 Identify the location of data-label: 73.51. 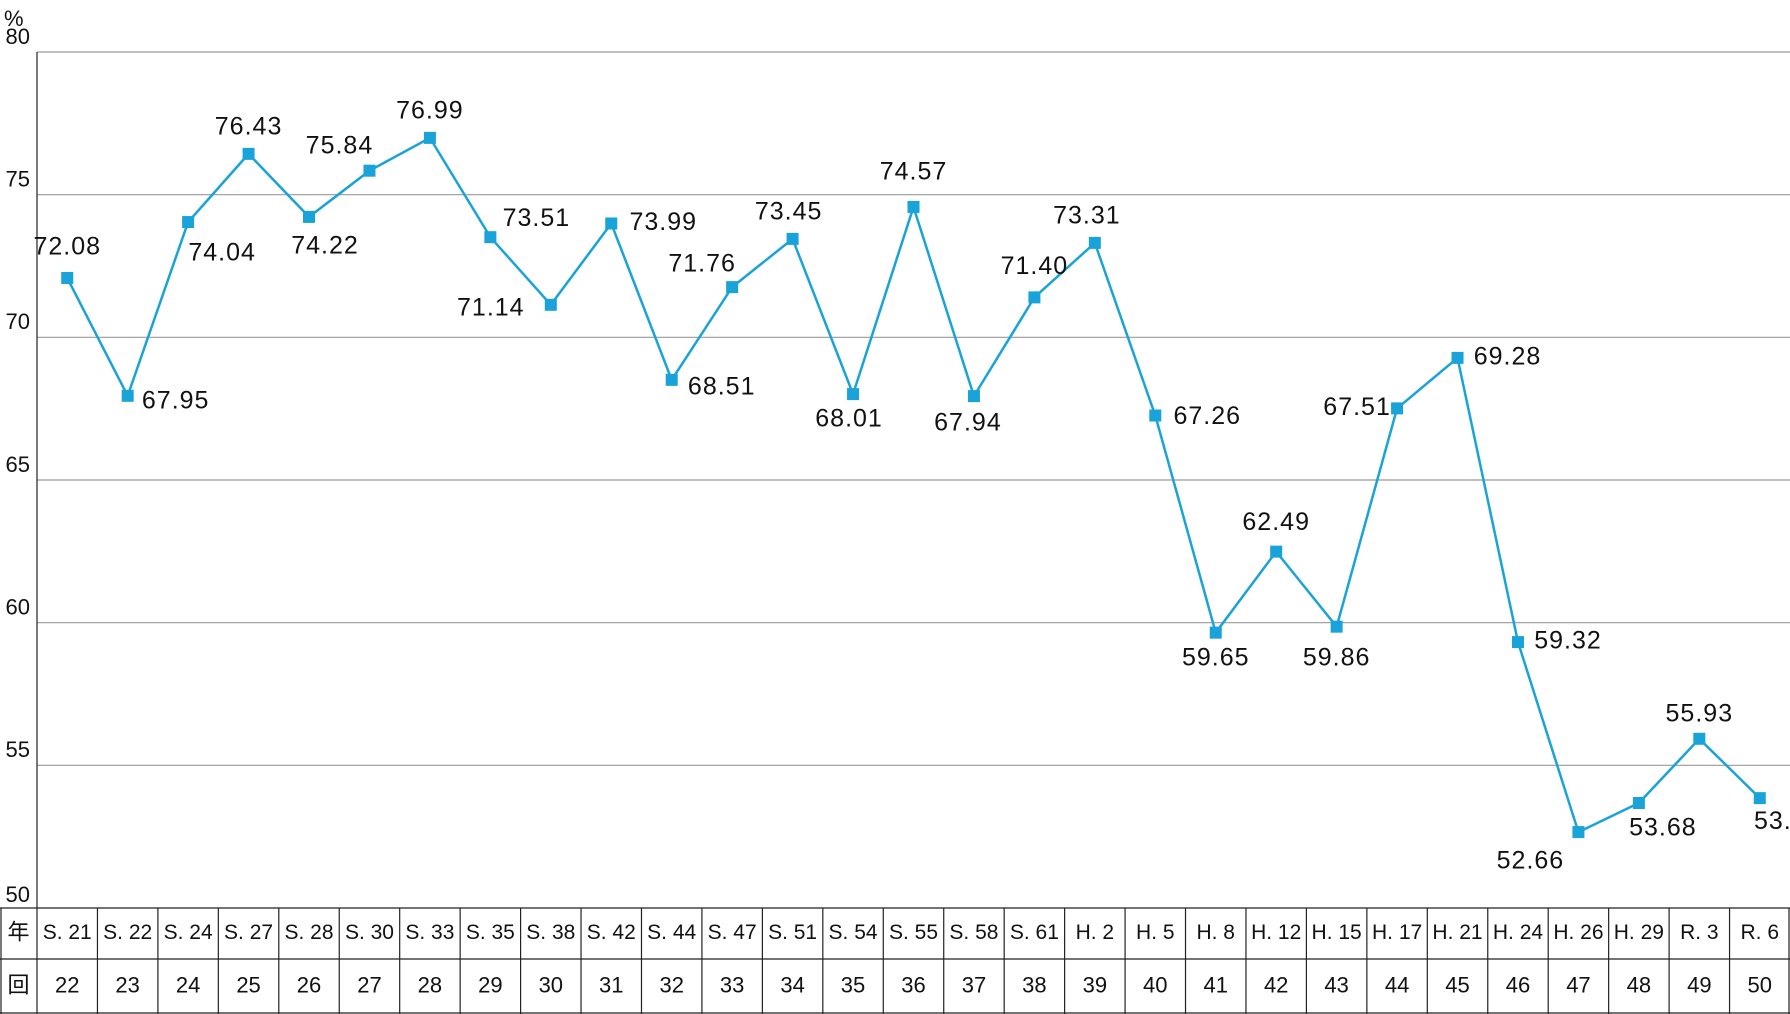
(537, 218).